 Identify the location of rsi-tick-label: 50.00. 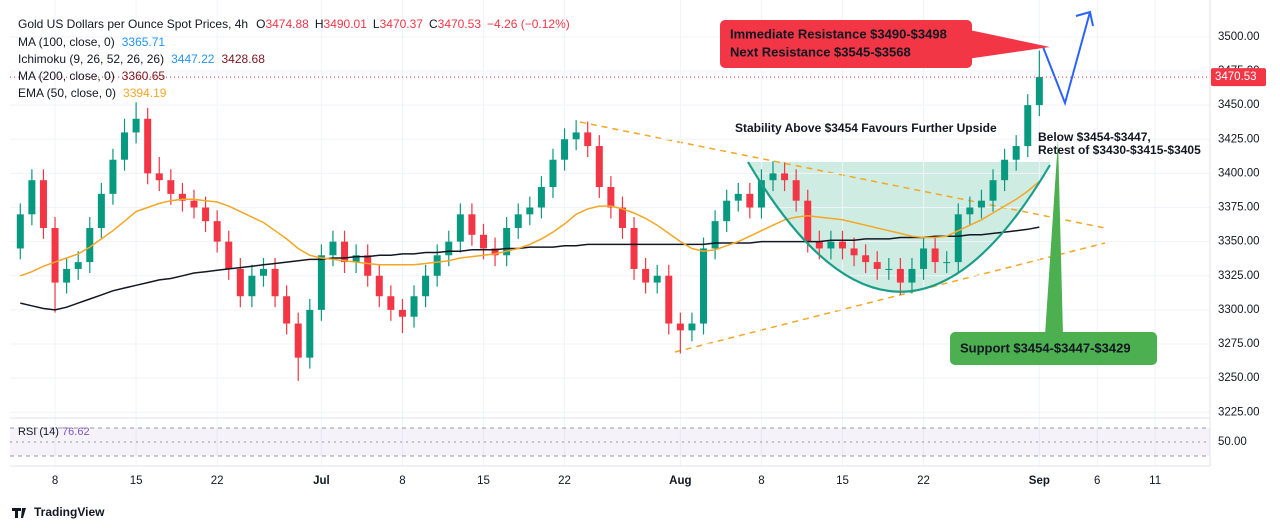
(1232, 442).